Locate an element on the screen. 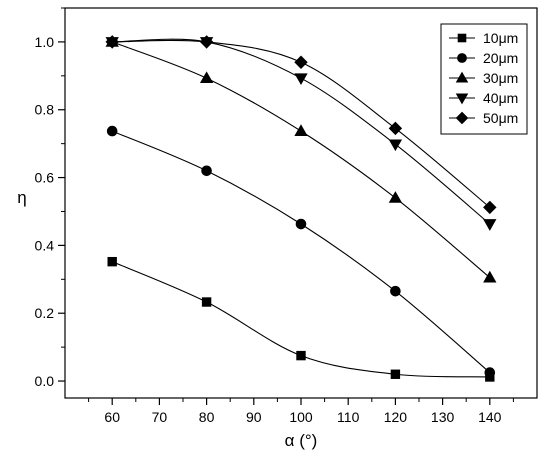 Image resolution: width=550 pixels, height=462 pixels. x-axis: 60 70 80 90 100 110 120 130 140 is located at coordinates (301, 411).